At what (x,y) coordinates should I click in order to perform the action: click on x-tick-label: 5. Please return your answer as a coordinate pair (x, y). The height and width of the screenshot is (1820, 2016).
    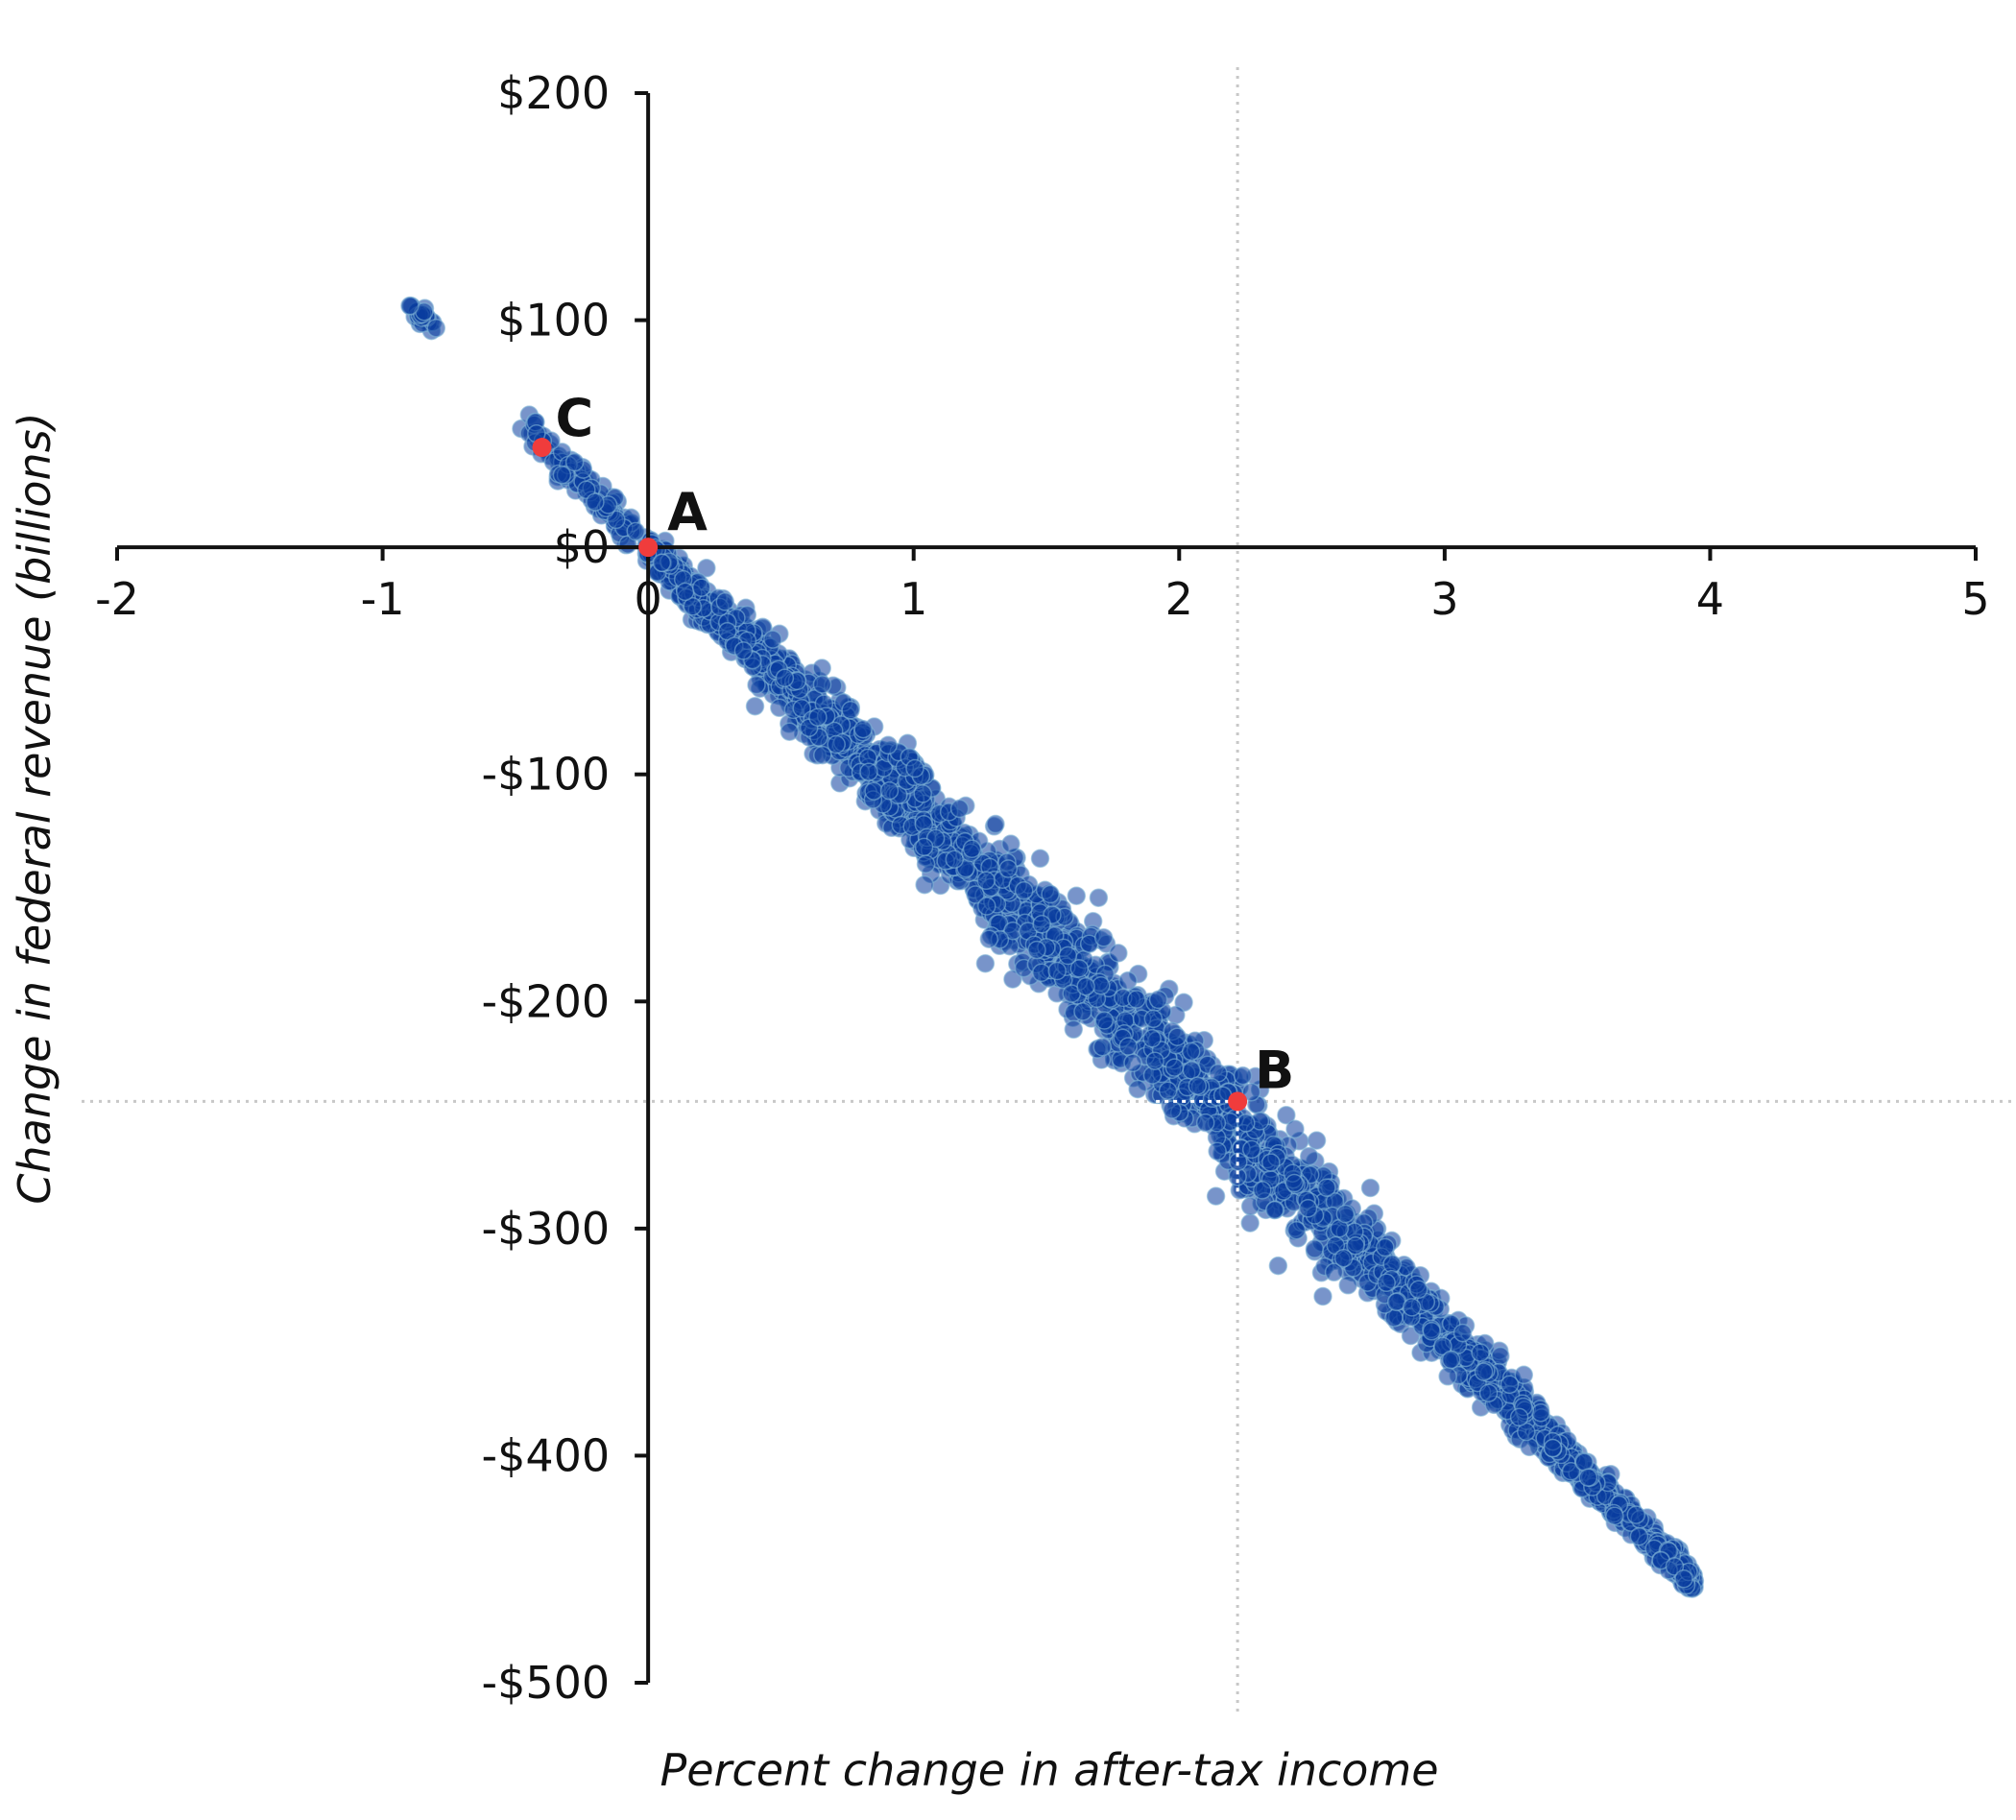
    Looking at the image, I should click on (1975, 599).